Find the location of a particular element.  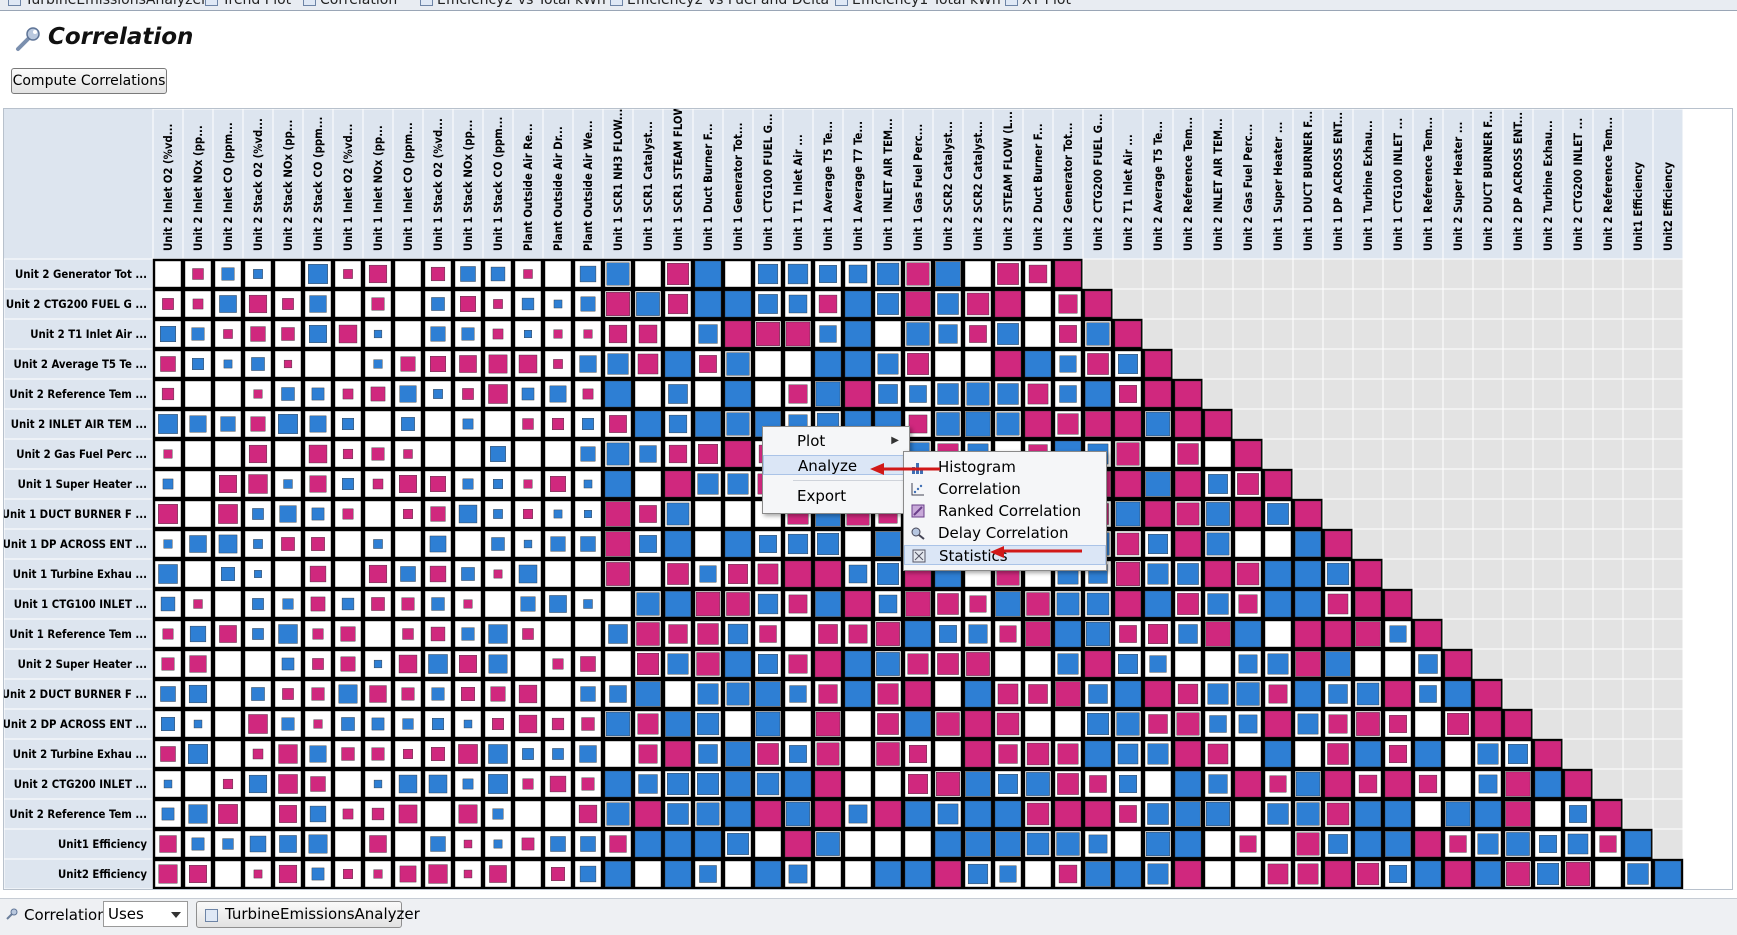

menu-item-export: Export is located at coordinates (836, 496).